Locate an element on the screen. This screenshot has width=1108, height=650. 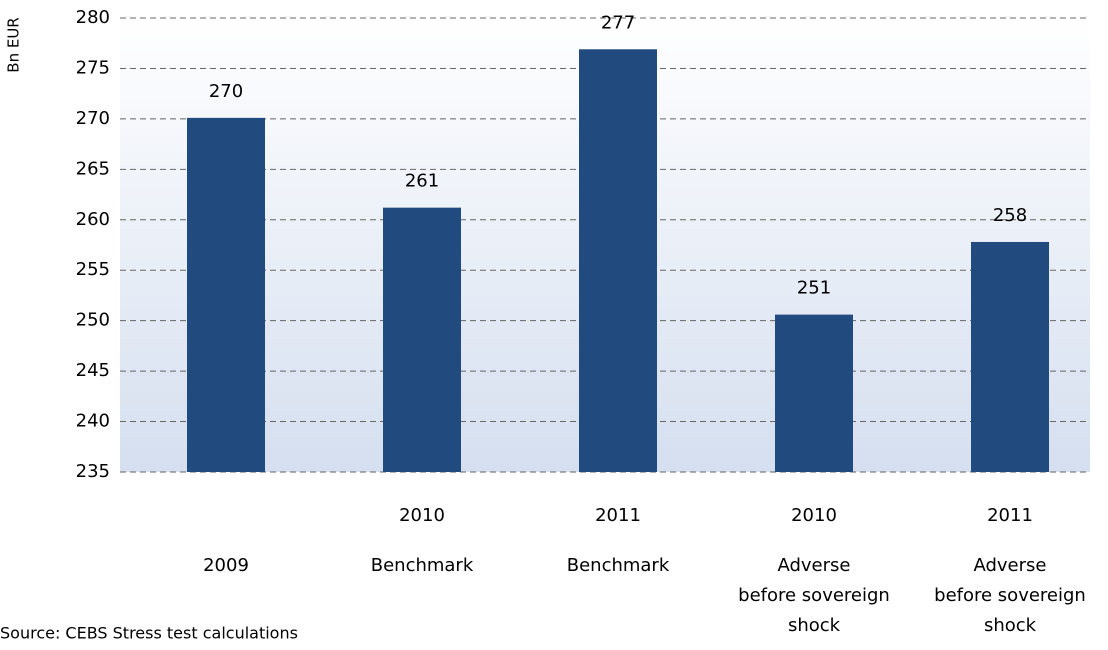
data-label: 277 is located at coordinates (618, 22).